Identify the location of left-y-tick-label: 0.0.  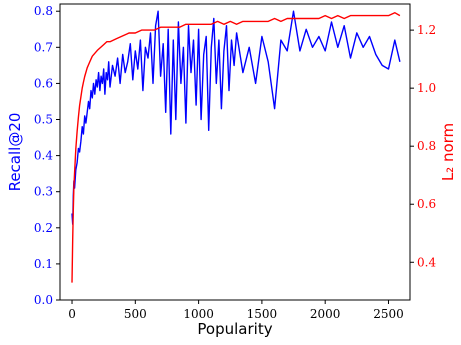
(43, 300).